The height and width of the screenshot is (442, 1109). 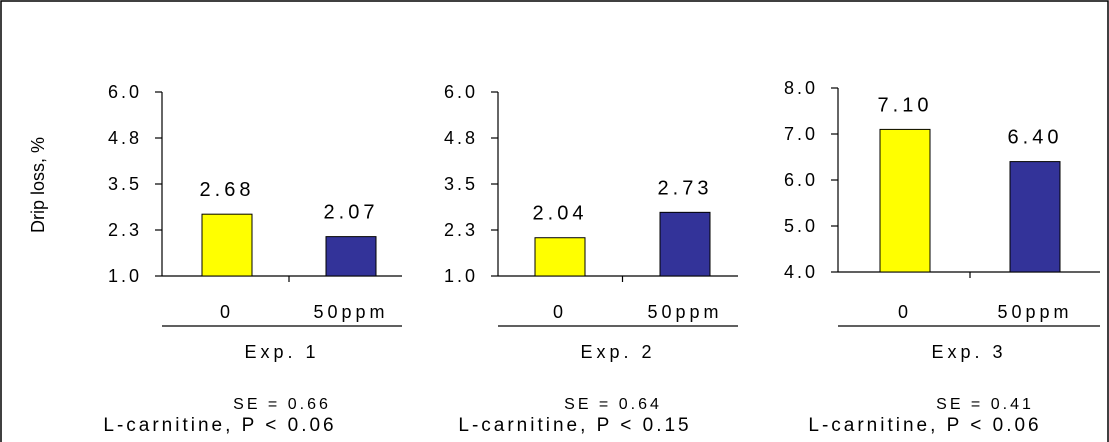 What do you see at coordinates (351, 213) in the screenshot?
I see `data-label: 2.07` at bounding box center [351, 213].